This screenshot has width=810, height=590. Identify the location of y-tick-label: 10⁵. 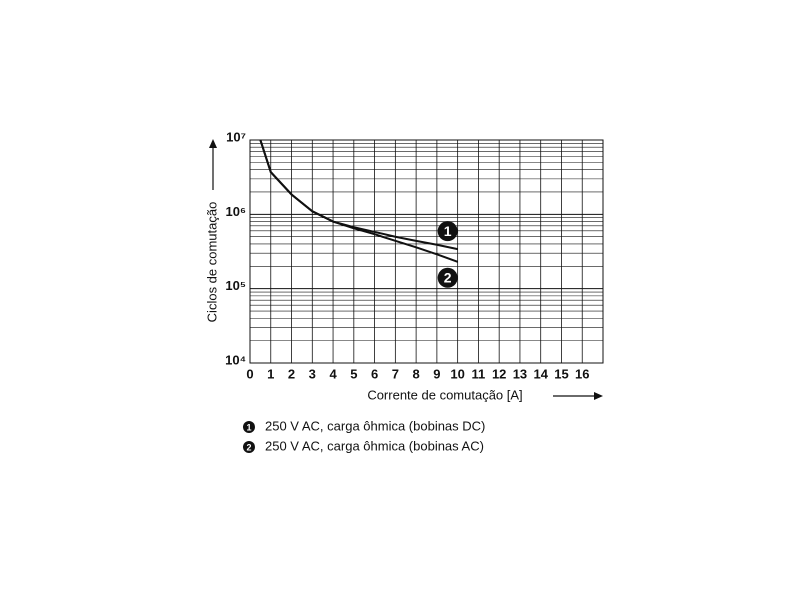
(235, 285).